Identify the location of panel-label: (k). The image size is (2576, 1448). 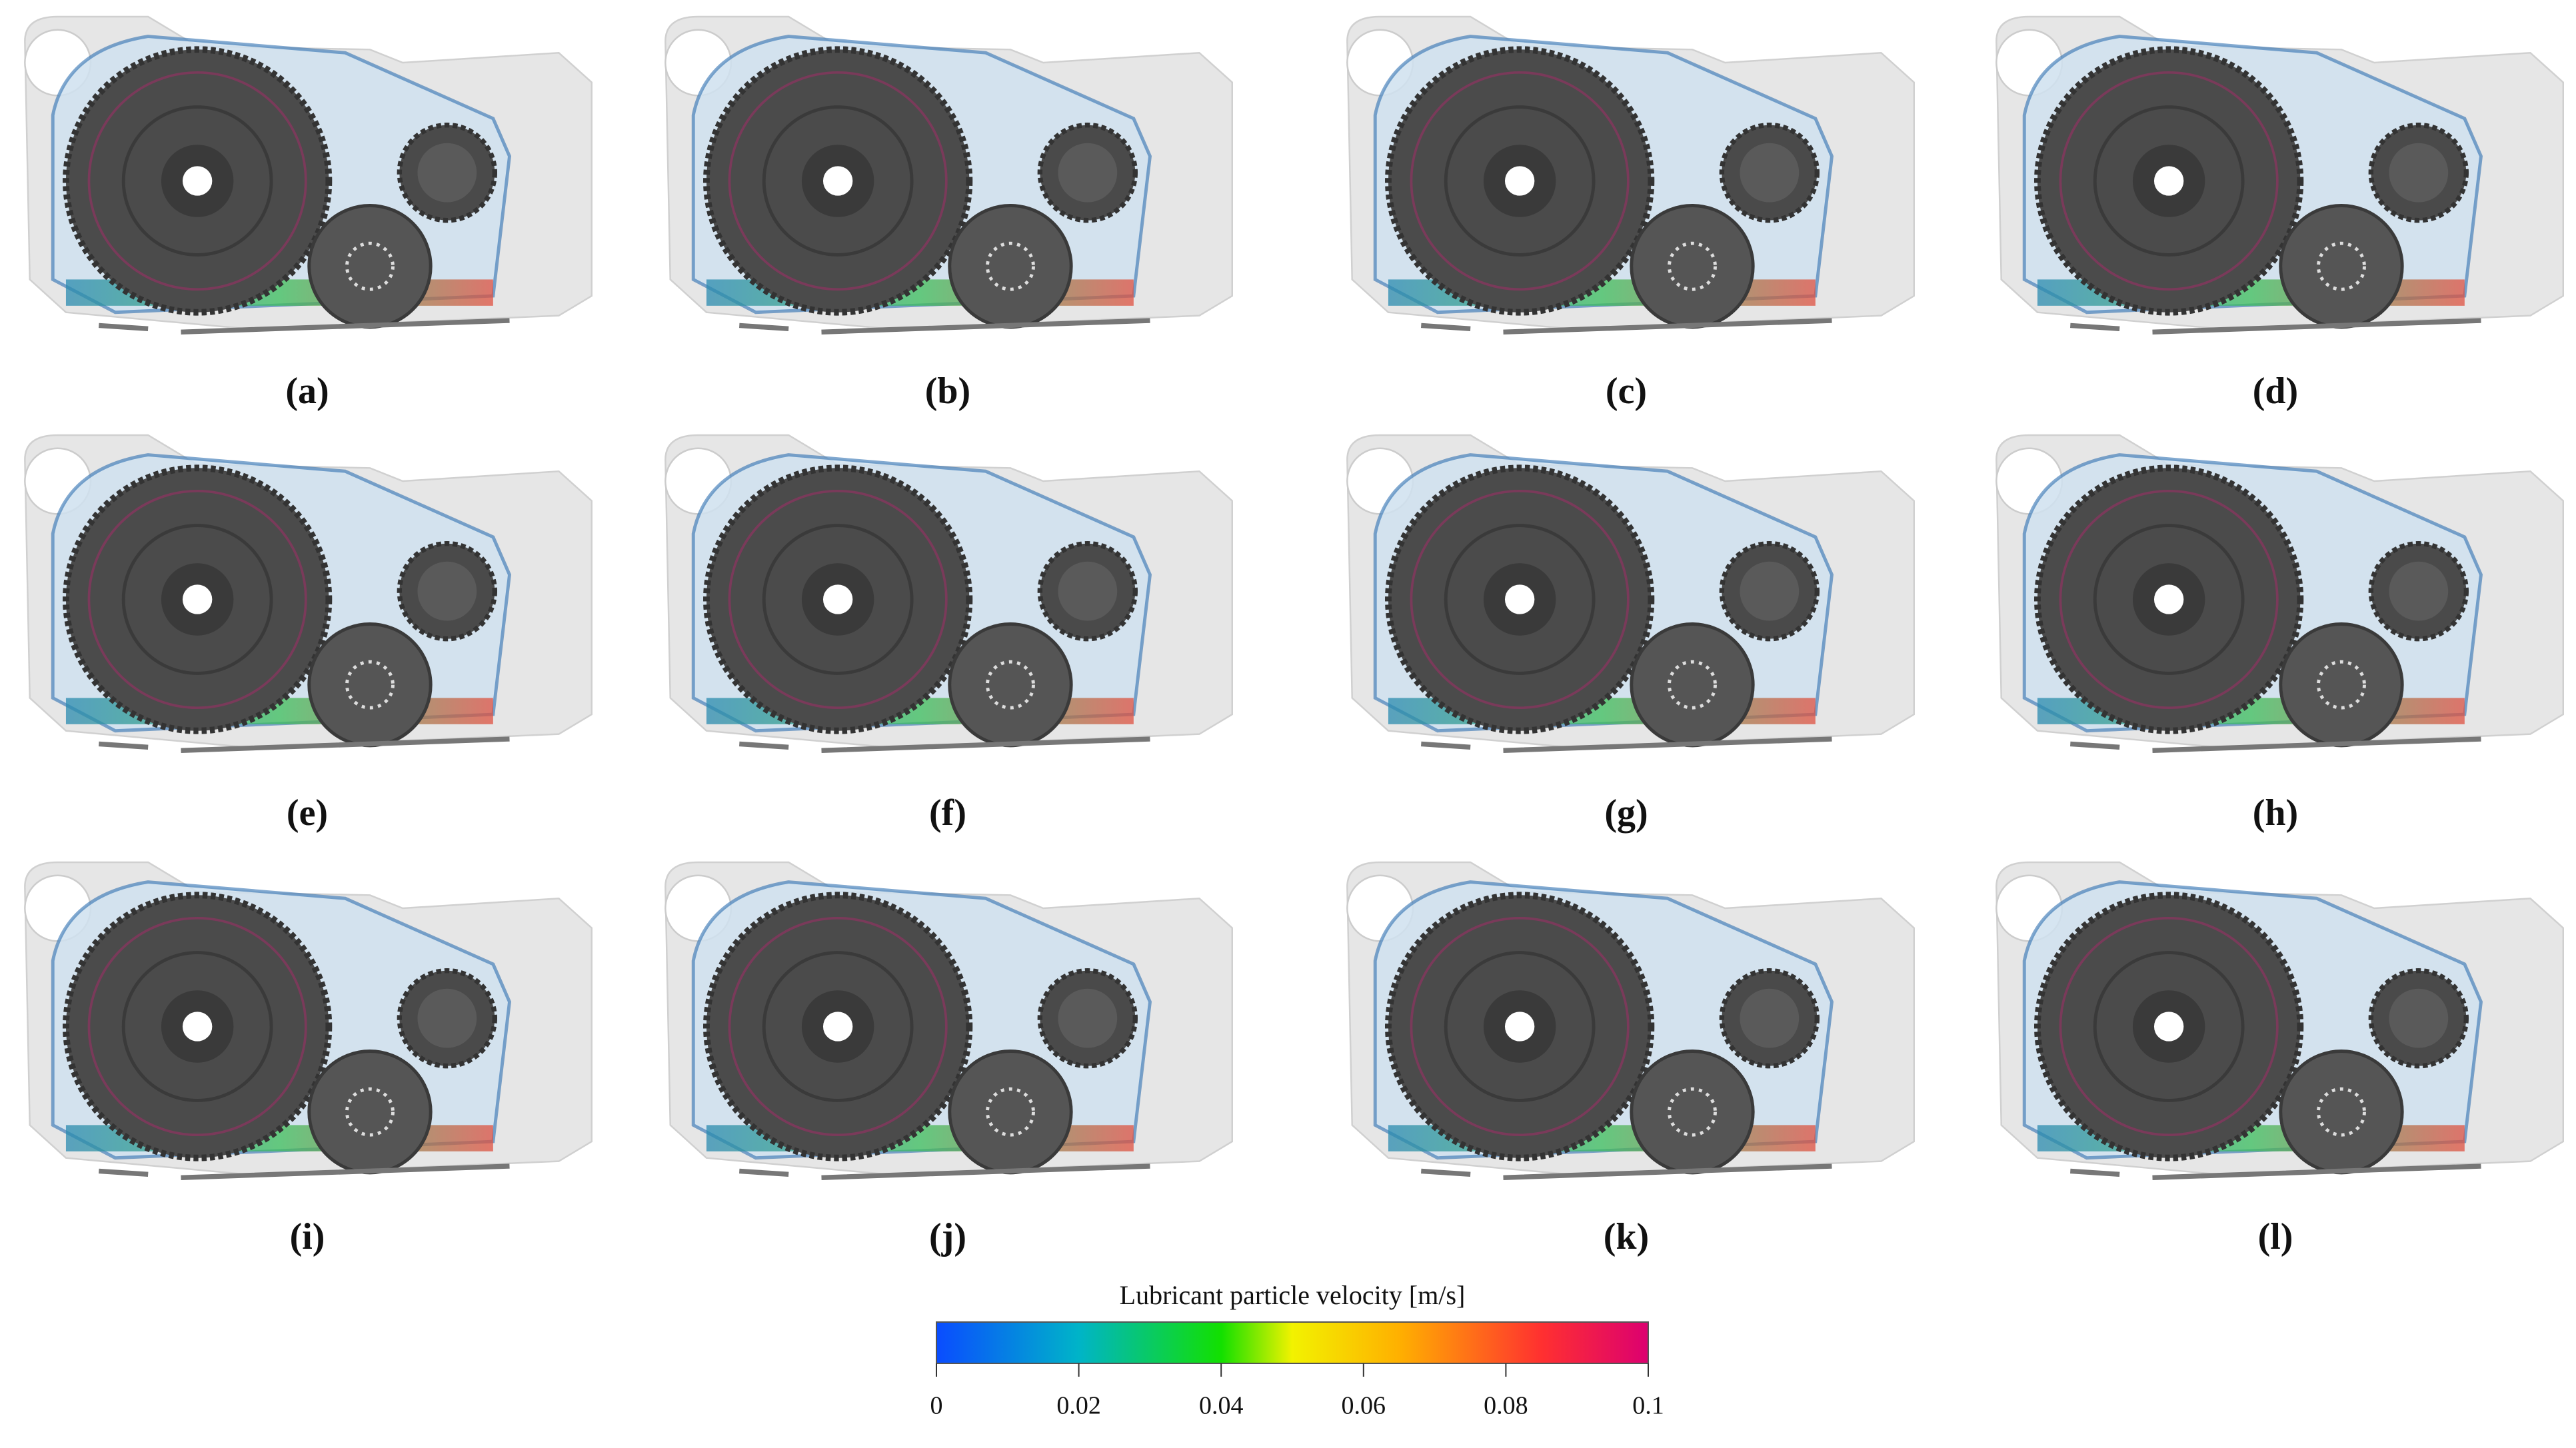
(1627, 1236).